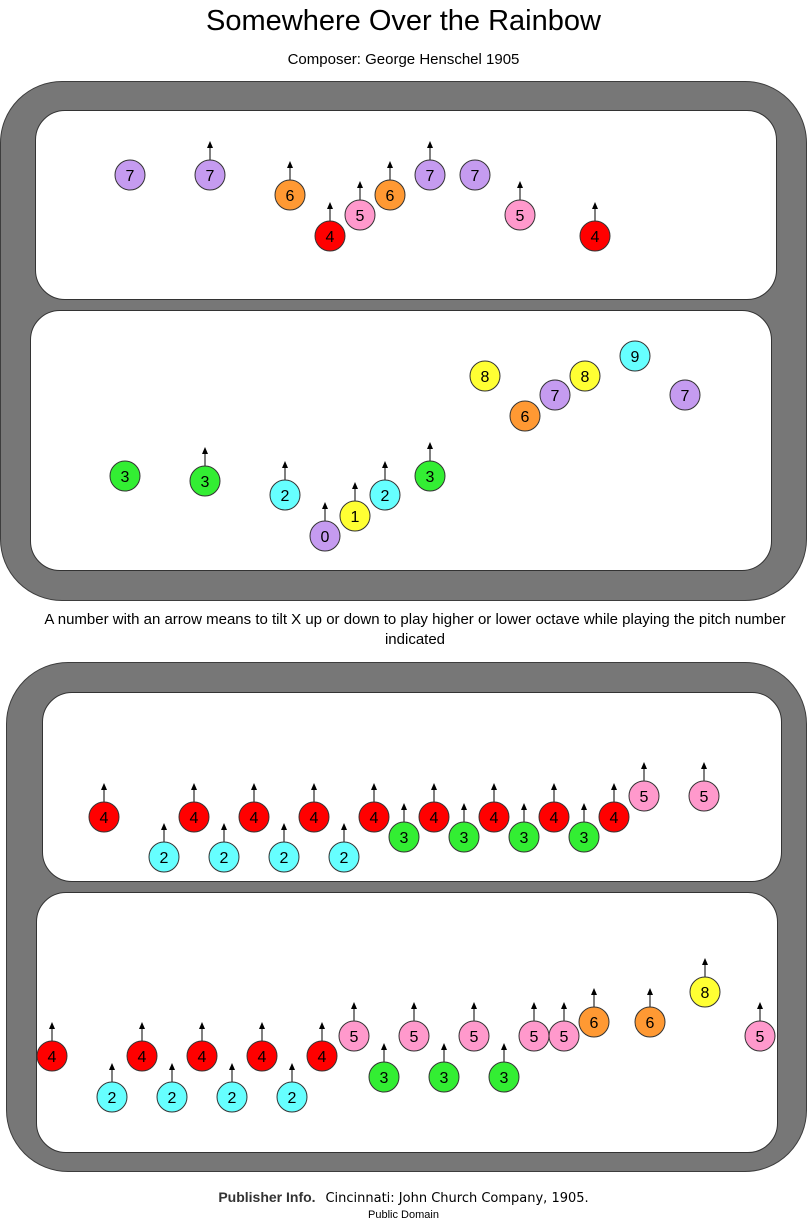 This screenshot has width=807, height=1224. What do you see at coordinates (267, 1197) in the screenshot?
I see `publisher-label: Publisher Info.` at bounding box center [267, 1197].